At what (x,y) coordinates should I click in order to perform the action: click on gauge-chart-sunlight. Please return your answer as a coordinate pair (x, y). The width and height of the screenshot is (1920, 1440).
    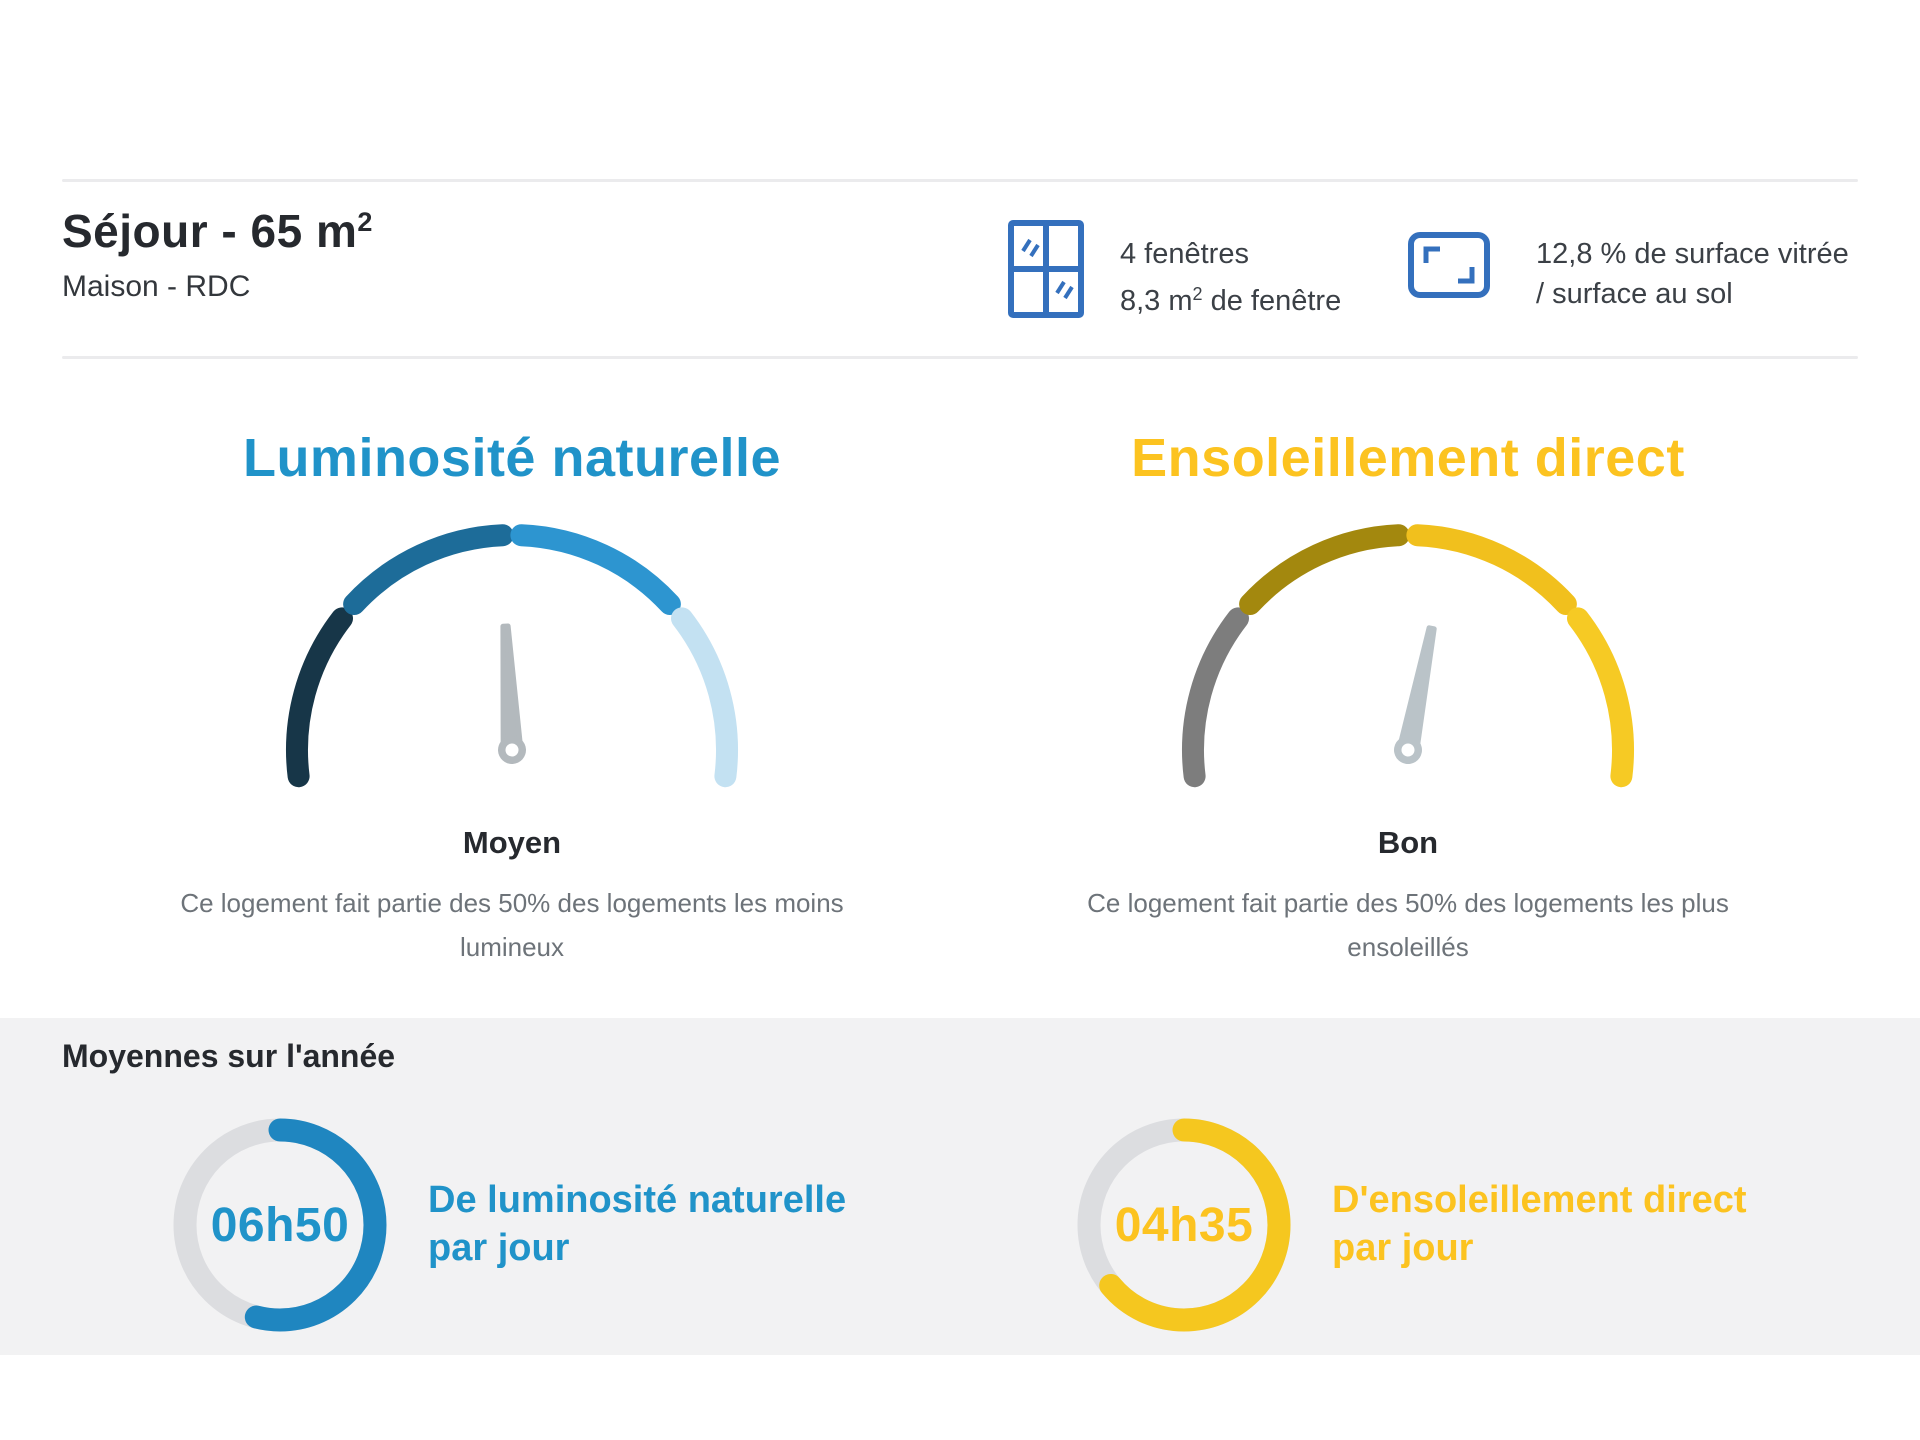
    Looking at the image, I should click on (1408, 656).